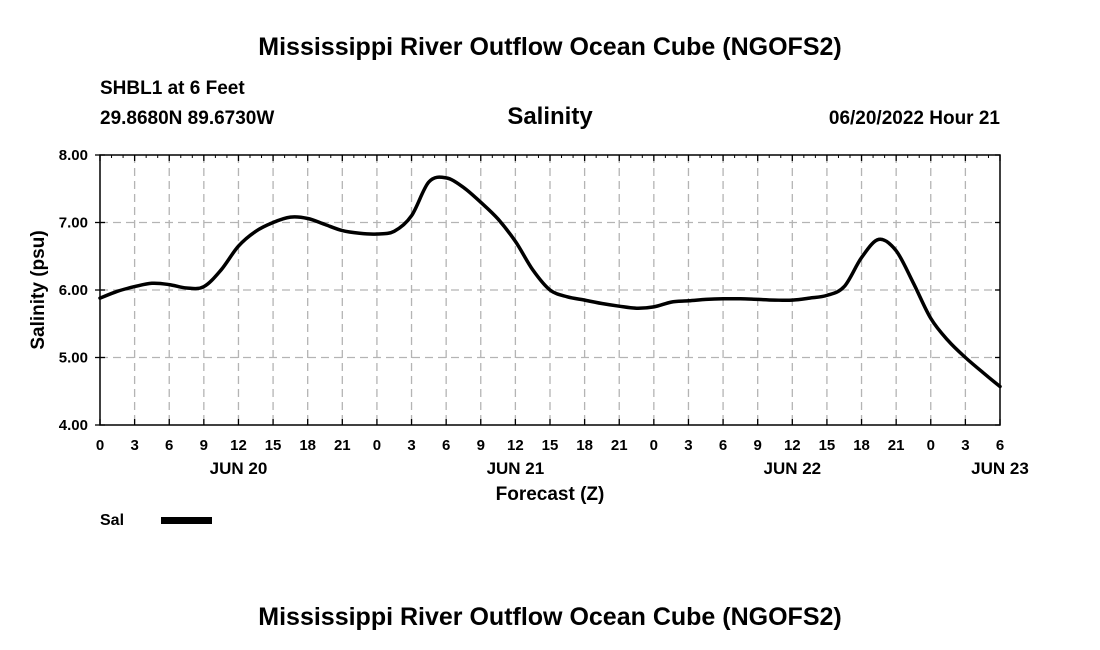 The width and height of the screenshot is (1100, 650). I want to click on y-tick-label: 5.00, so click(73, 358).